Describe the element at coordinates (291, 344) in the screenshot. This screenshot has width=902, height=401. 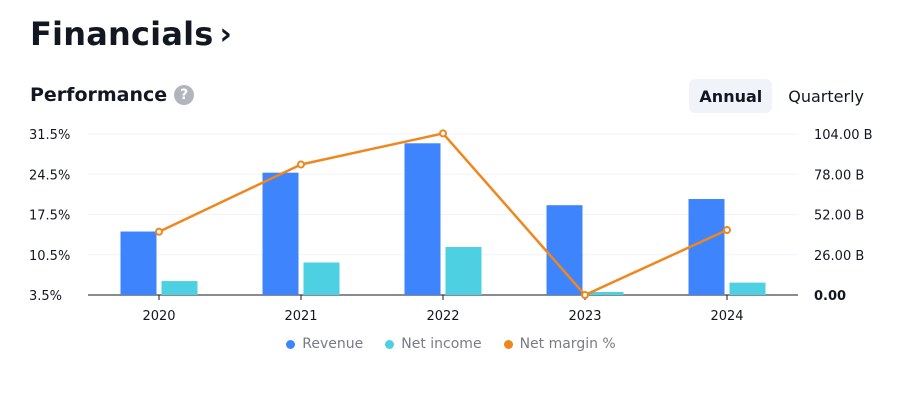
I see `revenue-dot-icon` at that location.